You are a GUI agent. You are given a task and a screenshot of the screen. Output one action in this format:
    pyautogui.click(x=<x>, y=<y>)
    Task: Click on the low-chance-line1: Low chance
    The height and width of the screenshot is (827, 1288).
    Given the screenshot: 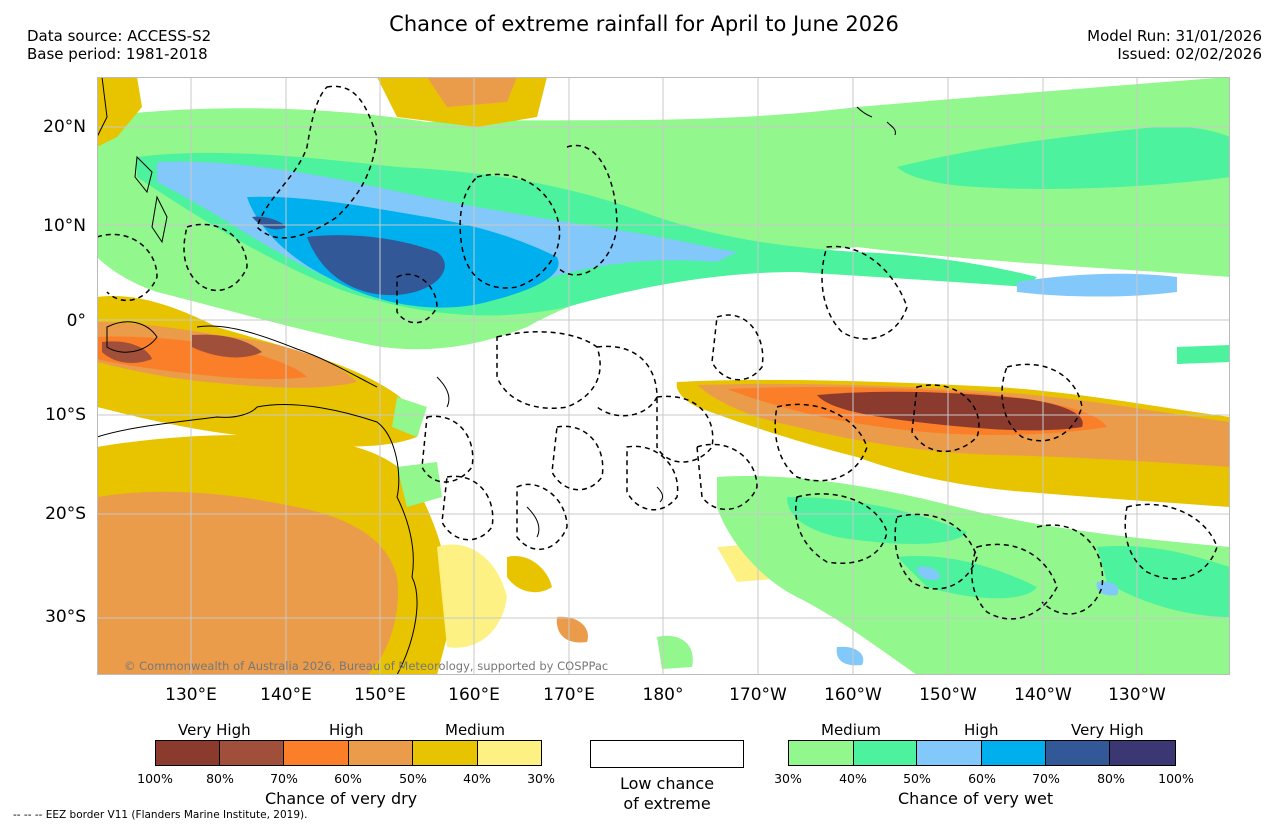 What is the action you would take?
    pyautogui.click(x=667, y=783)
    